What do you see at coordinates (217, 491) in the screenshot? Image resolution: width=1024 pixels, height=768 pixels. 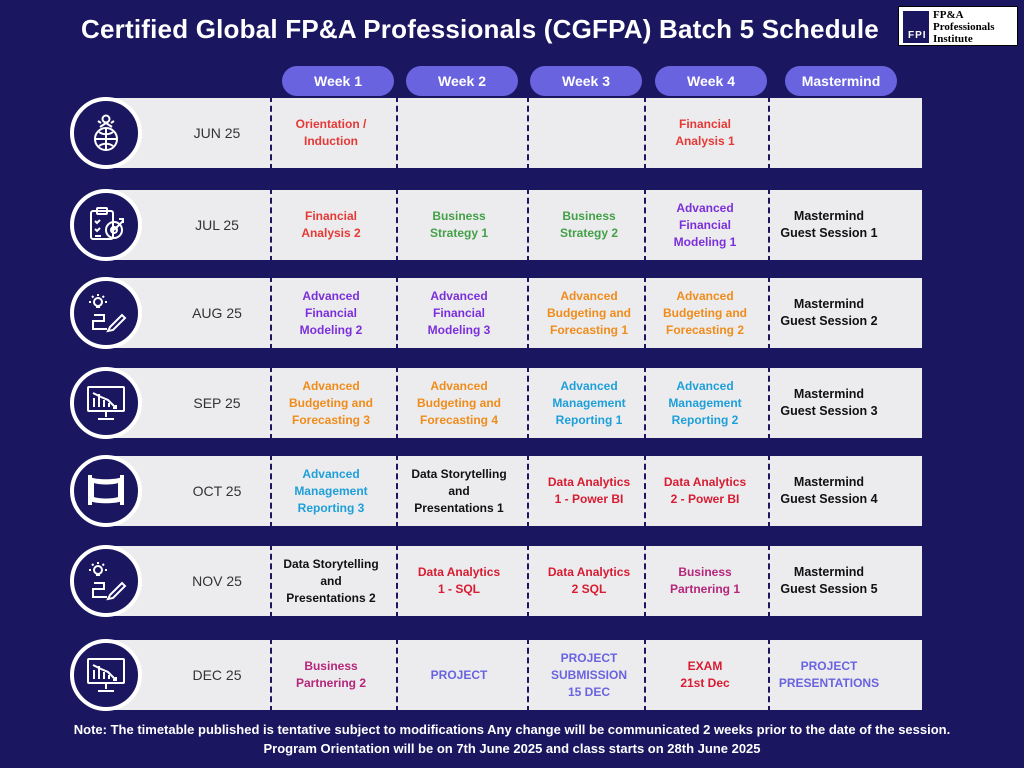 I see `month-label: OCT 25` at bounding box center [217, 491].